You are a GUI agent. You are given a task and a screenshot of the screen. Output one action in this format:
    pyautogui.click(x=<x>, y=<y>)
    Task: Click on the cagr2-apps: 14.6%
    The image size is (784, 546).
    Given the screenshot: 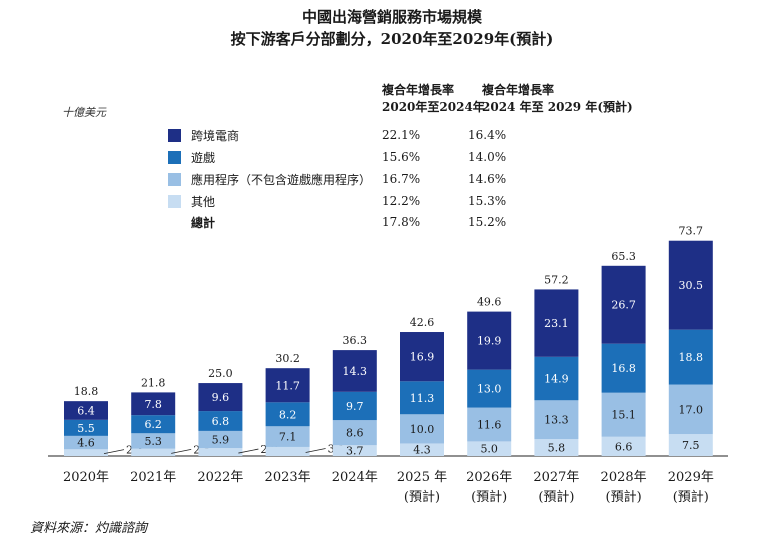 What is the action you would take?
    pyautogui.click(x=487, y=179)
    